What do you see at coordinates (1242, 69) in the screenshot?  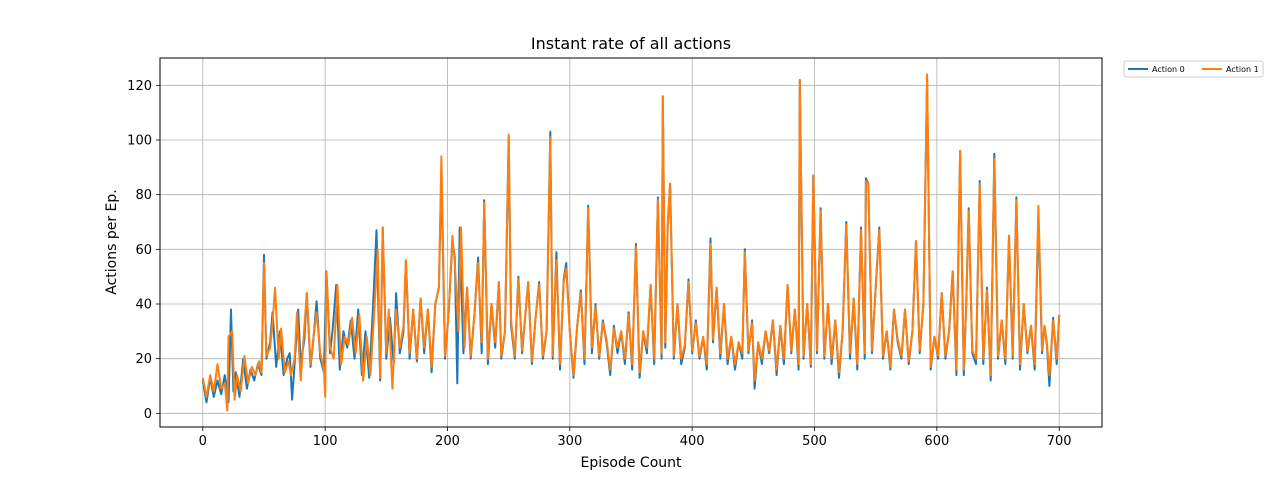 I see `legend-label-action-1: Action 1` at bounding box center [1242, 69].